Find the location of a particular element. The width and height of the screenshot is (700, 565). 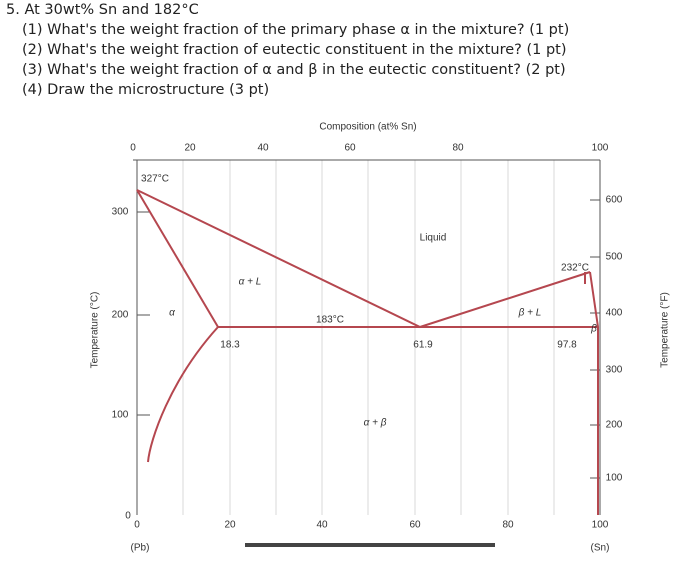

tick-label: 500 is located at coordinates (614, 257).